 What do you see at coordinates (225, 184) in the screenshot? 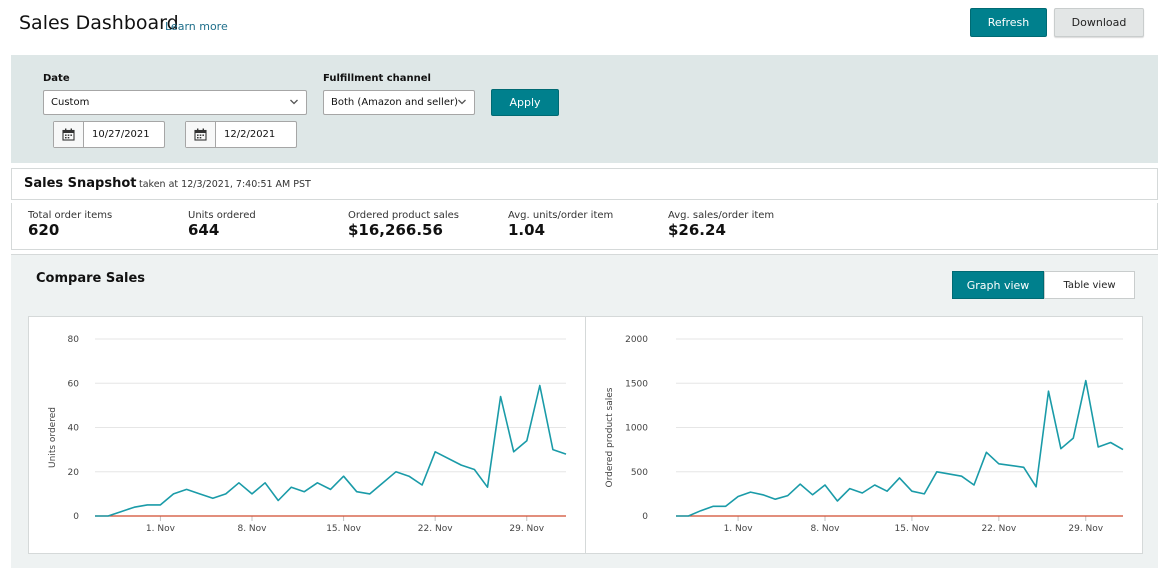
I see `snapshot-timestamp: taken at 12/3/2021, 7:40:51 AM PST` at bounding box center [225, 184].